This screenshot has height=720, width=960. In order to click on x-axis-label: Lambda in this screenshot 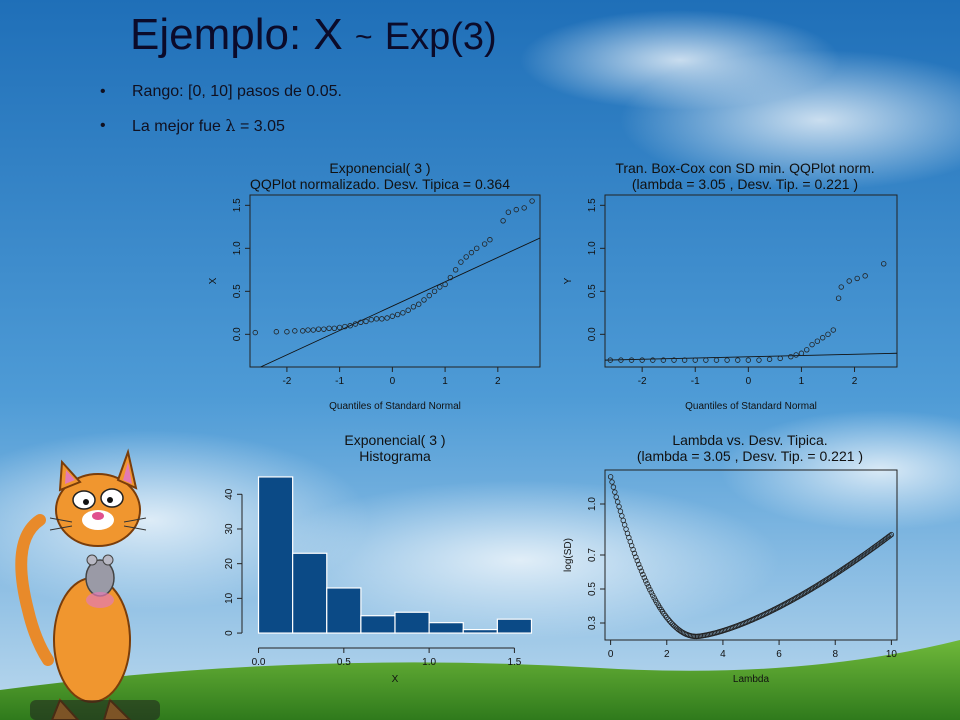, I will do `click(751, 679)`.